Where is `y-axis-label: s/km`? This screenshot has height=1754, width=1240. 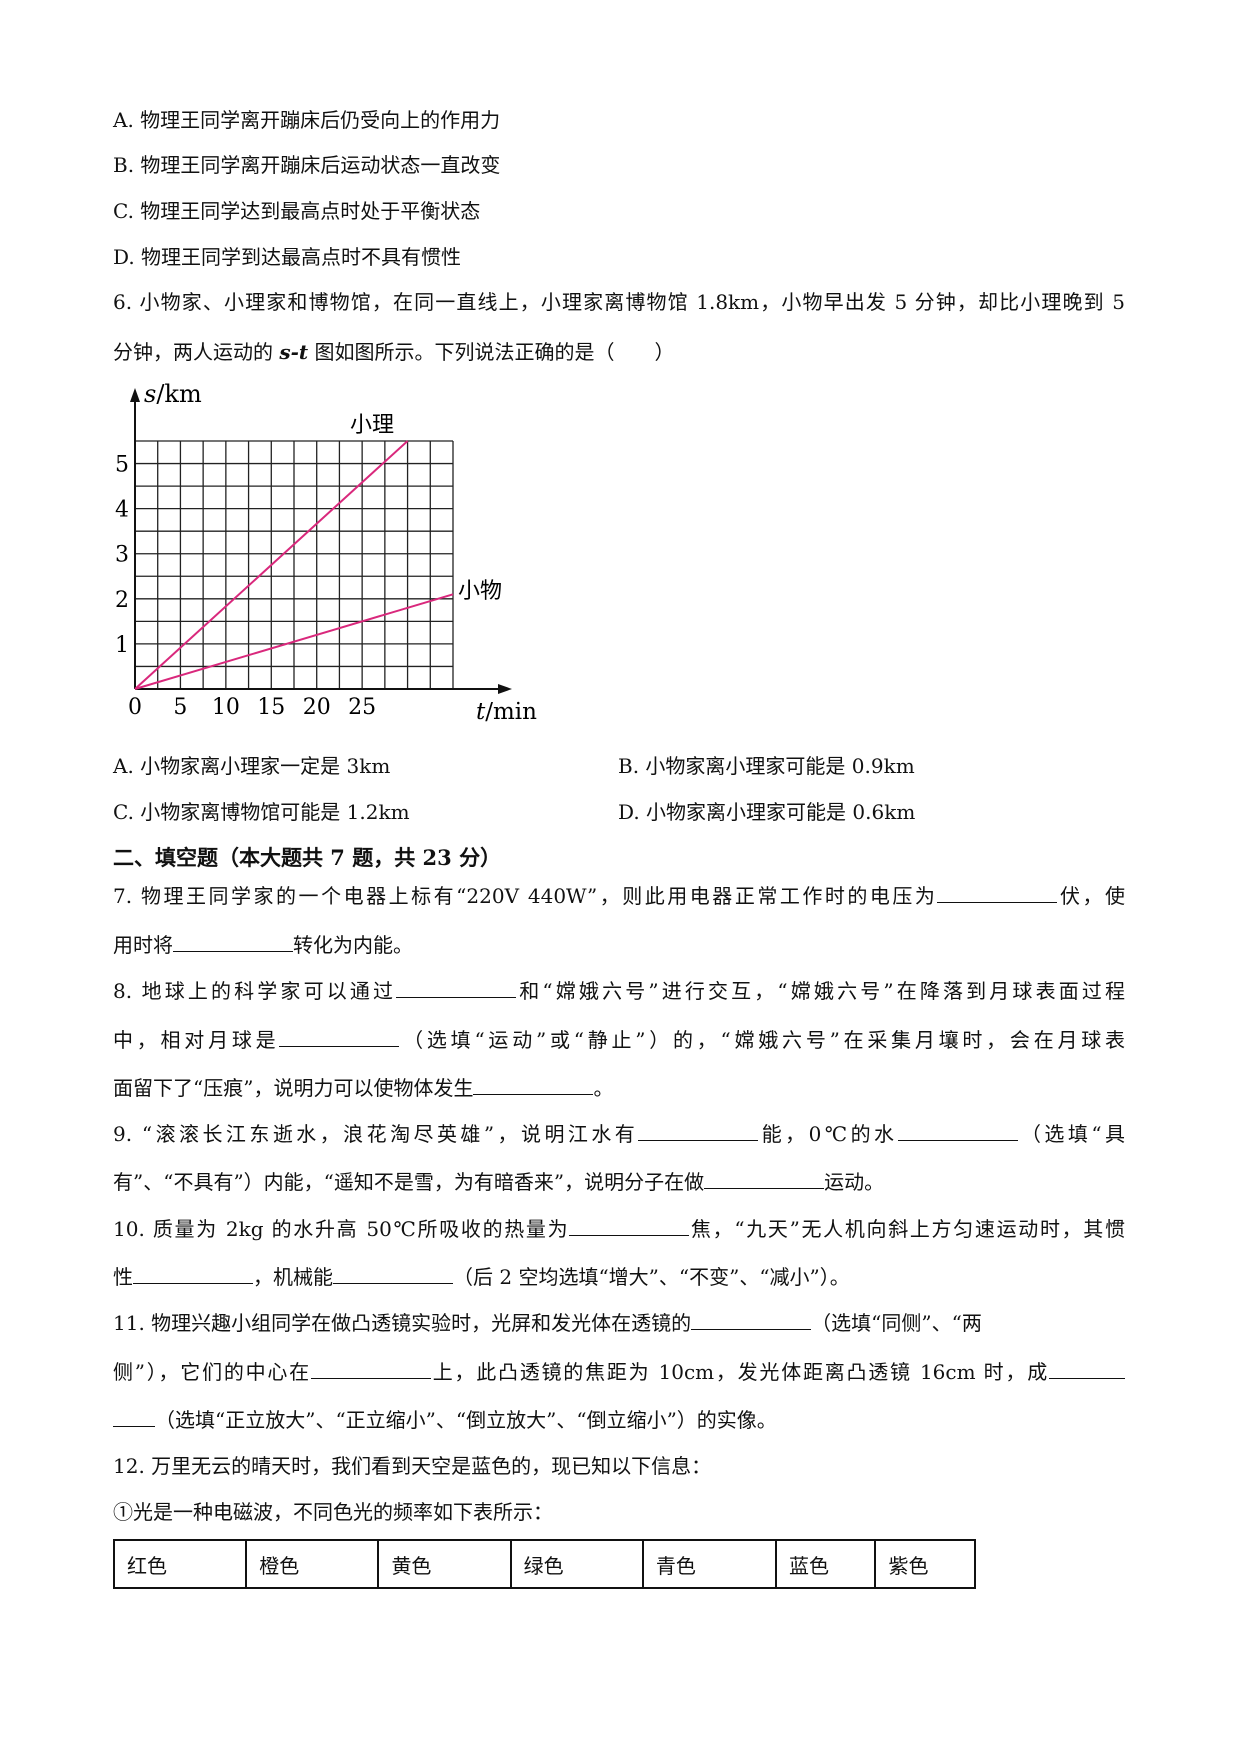
y-axis-label: s/km is located at coordinates (173, 394).